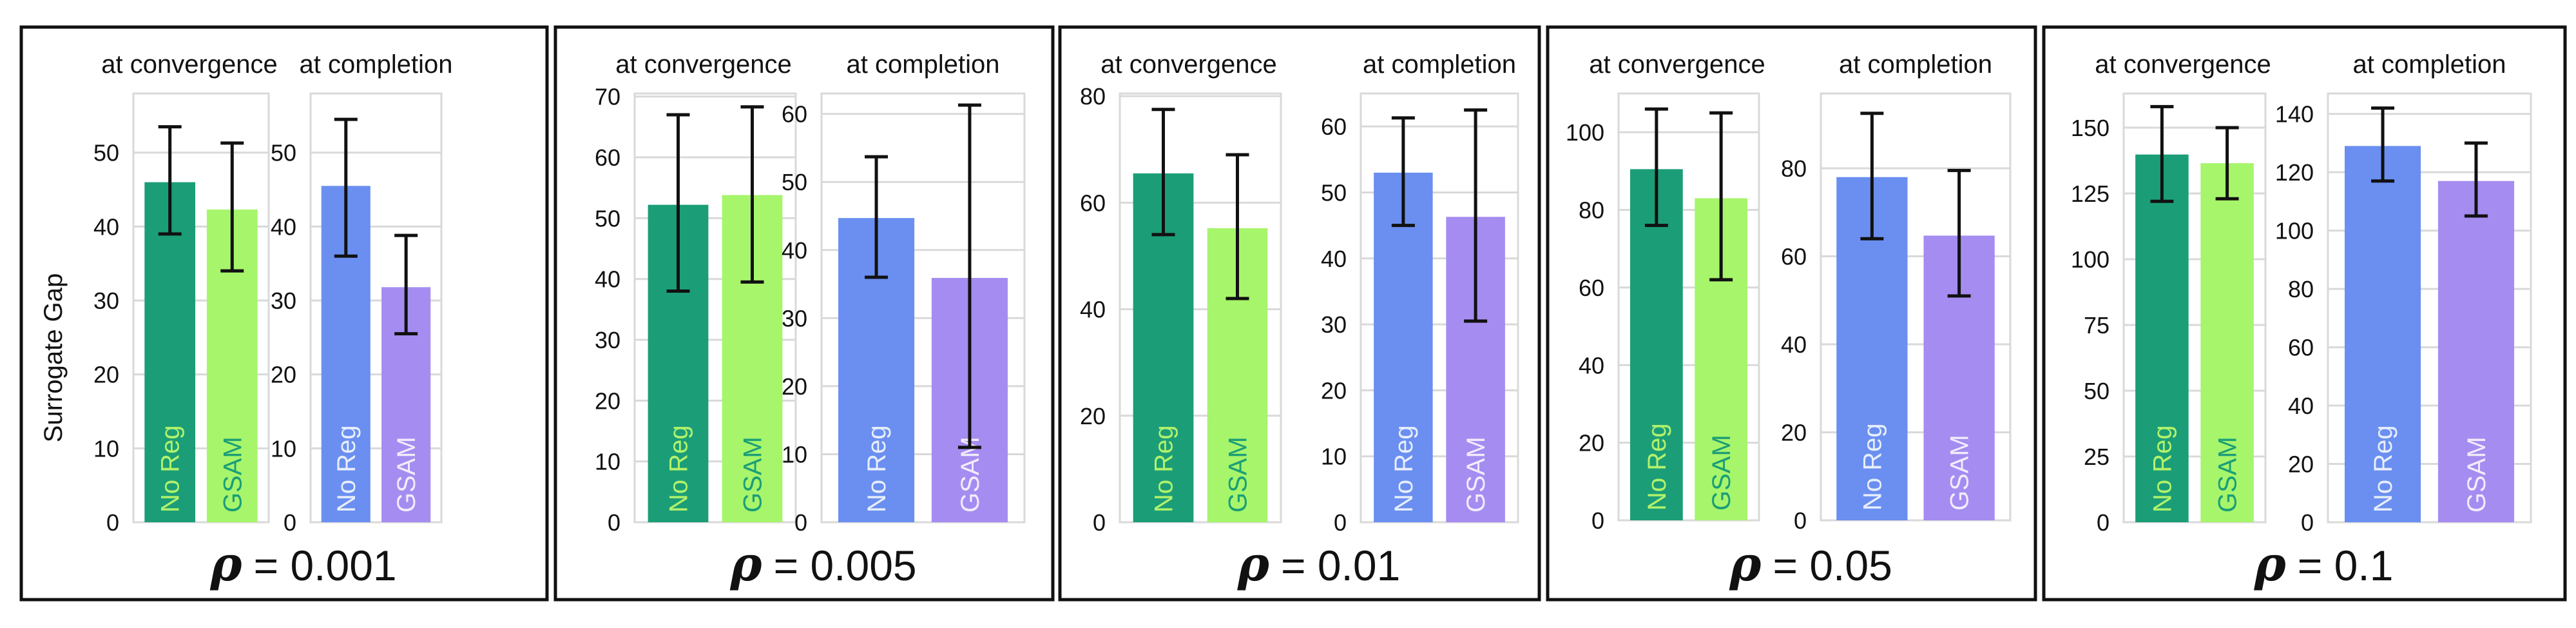  I want to click on subplot-at-convergence: 0 20 40 60 80 at convergence No Reg GSAM, so click(1181, 293).